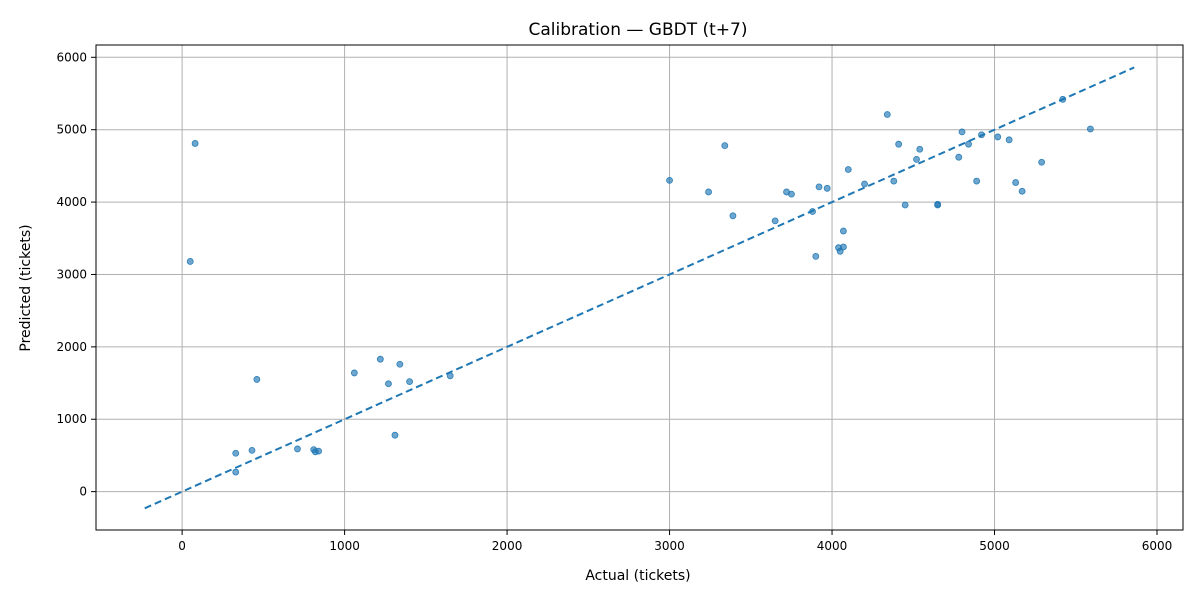  What do you see at coordinates (994, 546) in the screenshot?
I see `x-tick-label: 5000` at bounding box center [994, 546].